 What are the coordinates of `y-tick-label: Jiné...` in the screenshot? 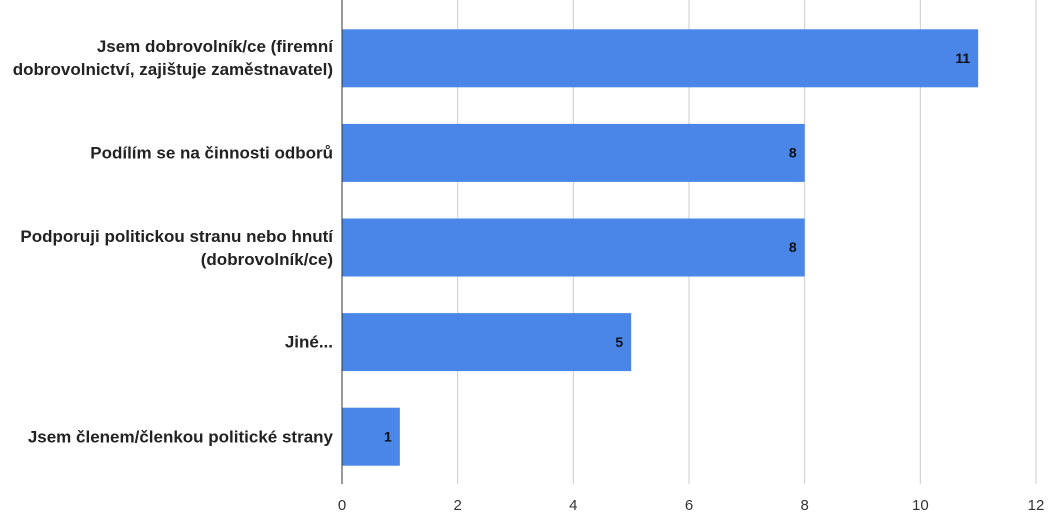 It's located at (308, 342).